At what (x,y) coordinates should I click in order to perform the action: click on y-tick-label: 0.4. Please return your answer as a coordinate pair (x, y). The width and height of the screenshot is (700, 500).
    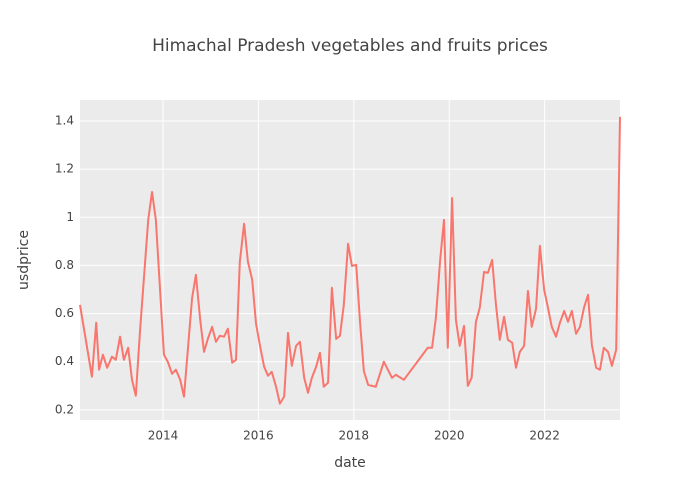
    Looking at the image, I should click on (64, 361).